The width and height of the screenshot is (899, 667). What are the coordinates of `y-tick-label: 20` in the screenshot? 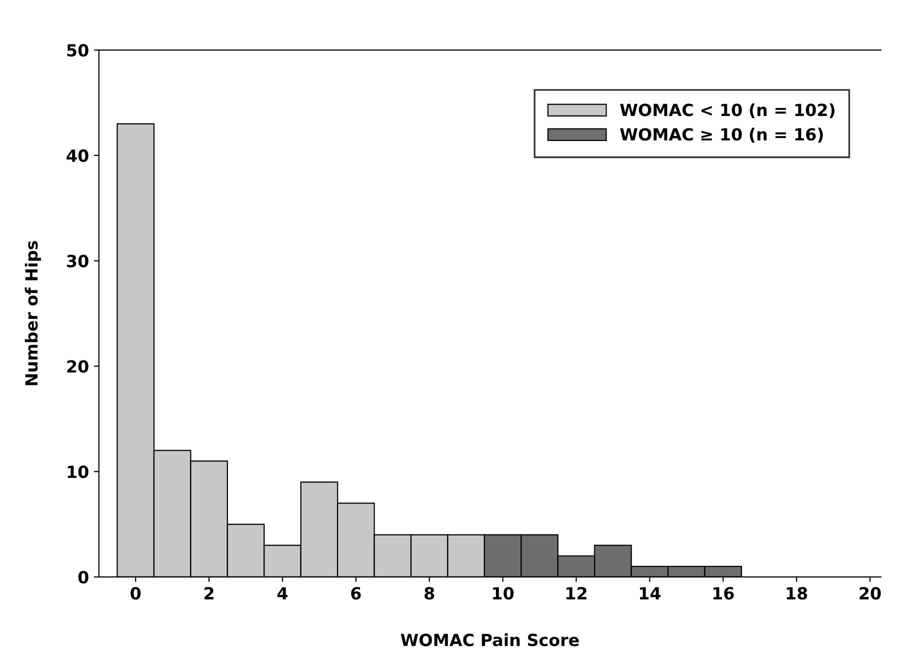 It's located at (77, 366).